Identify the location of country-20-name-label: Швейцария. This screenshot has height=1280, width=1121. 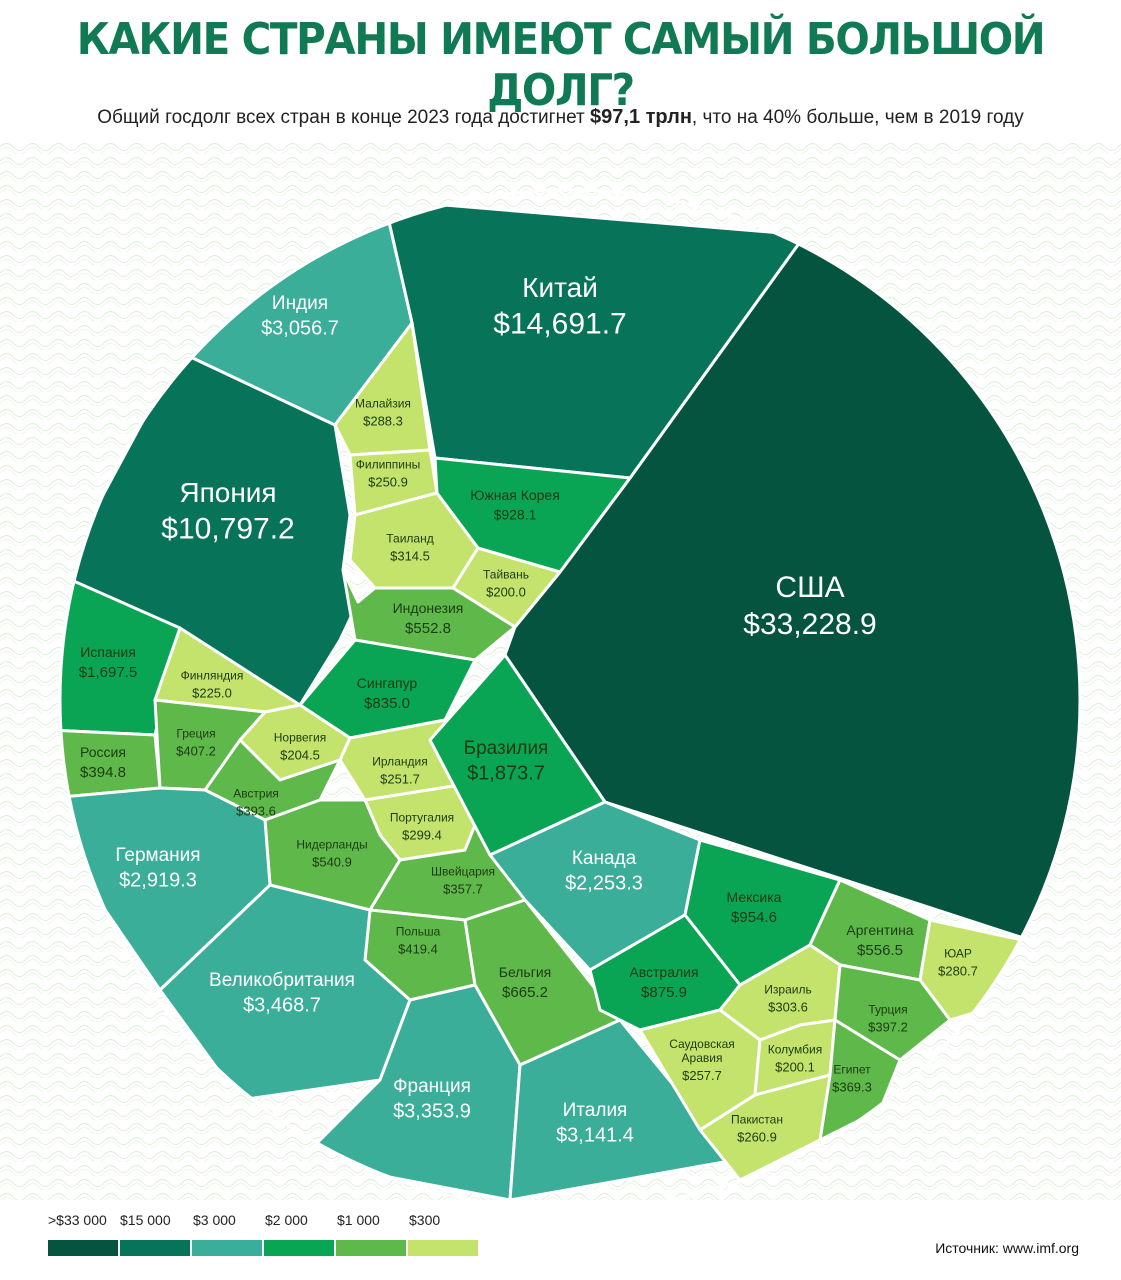
(463, 871).